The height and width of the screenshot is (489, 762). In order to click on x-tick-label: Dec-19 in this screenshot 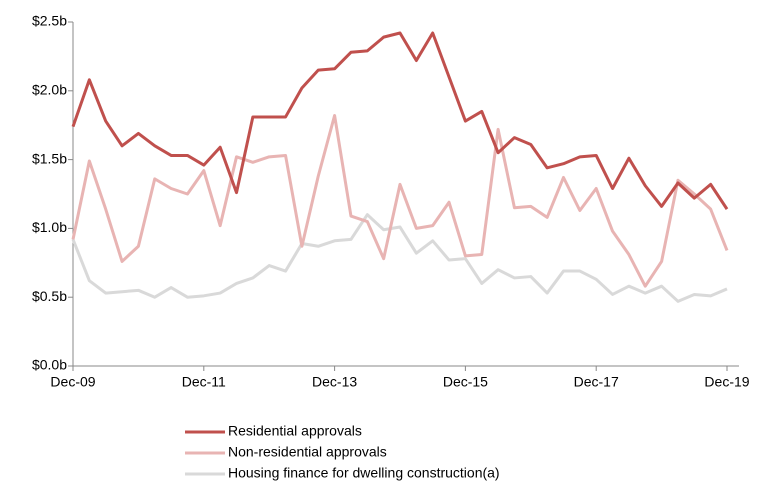, I will do `click(726, 382)`.